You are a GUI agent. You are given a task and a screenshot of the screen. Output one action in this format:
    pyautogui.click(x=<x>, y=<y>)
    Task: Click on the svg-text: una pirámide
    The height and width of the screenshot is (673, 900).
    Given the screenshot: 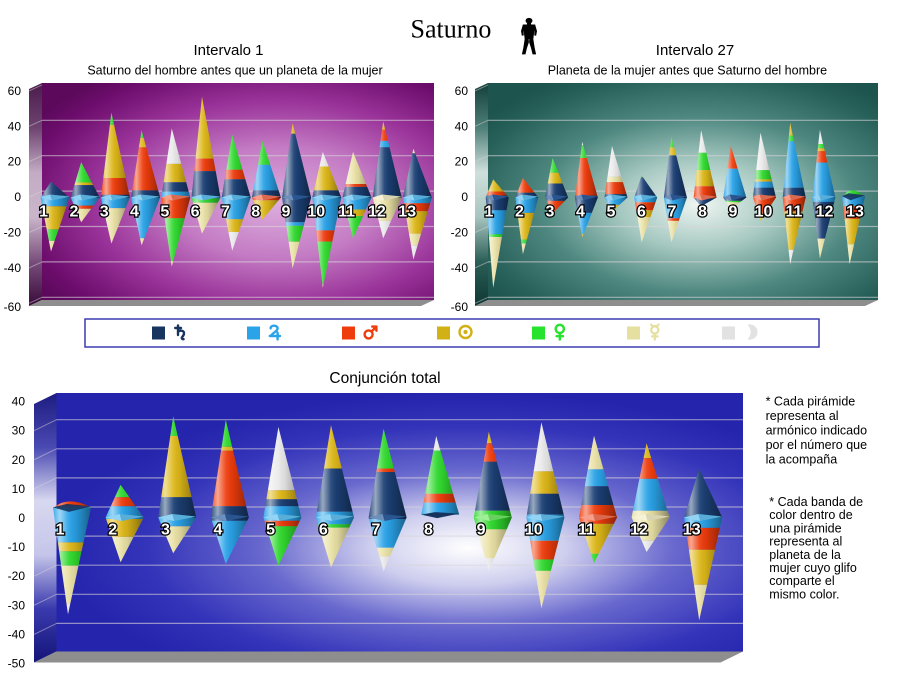 What is the action you would take?
    pyautogui.click(x=805, y=528)
    